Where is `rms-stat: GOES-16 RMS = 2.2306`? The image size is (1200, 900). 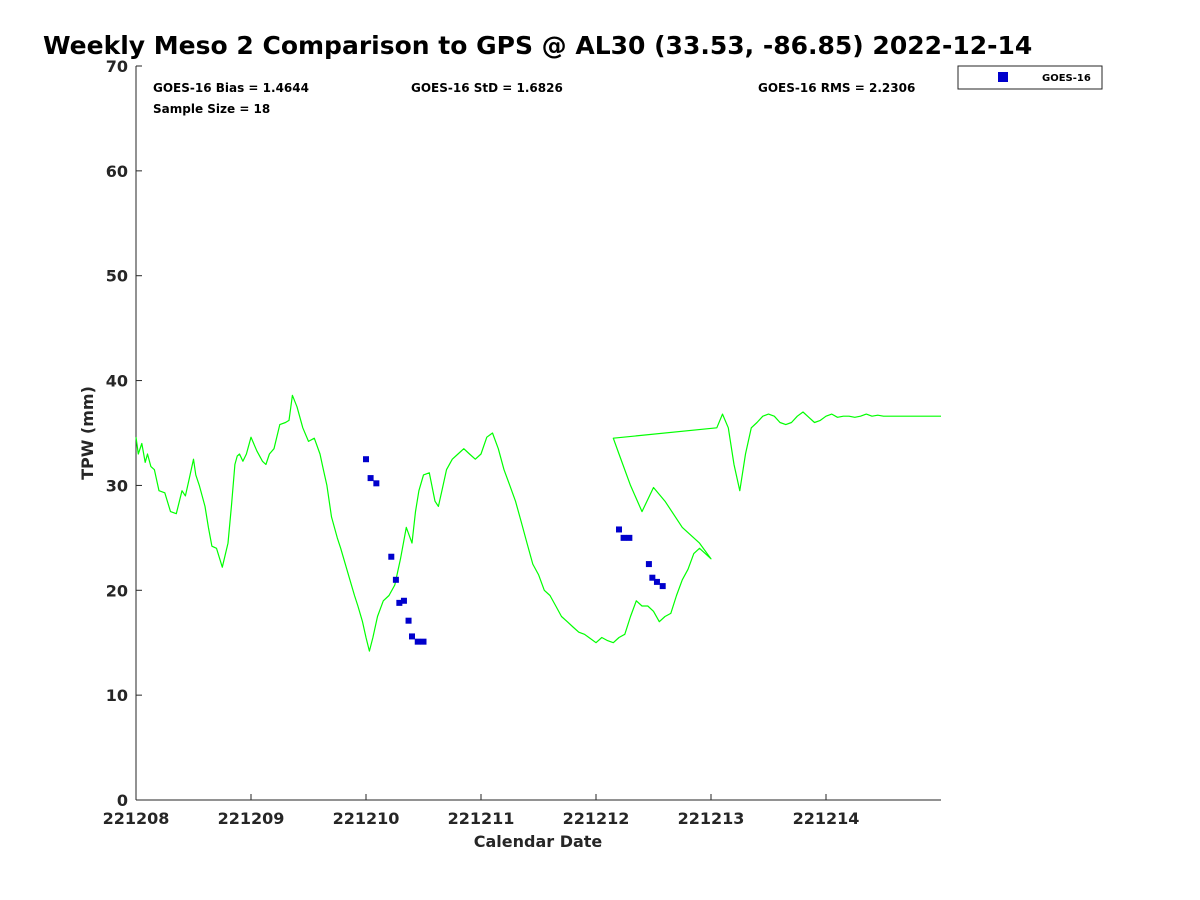 rms-stat: GOES-16 RMS = 2.2306 is located at coordinates (836, 88).